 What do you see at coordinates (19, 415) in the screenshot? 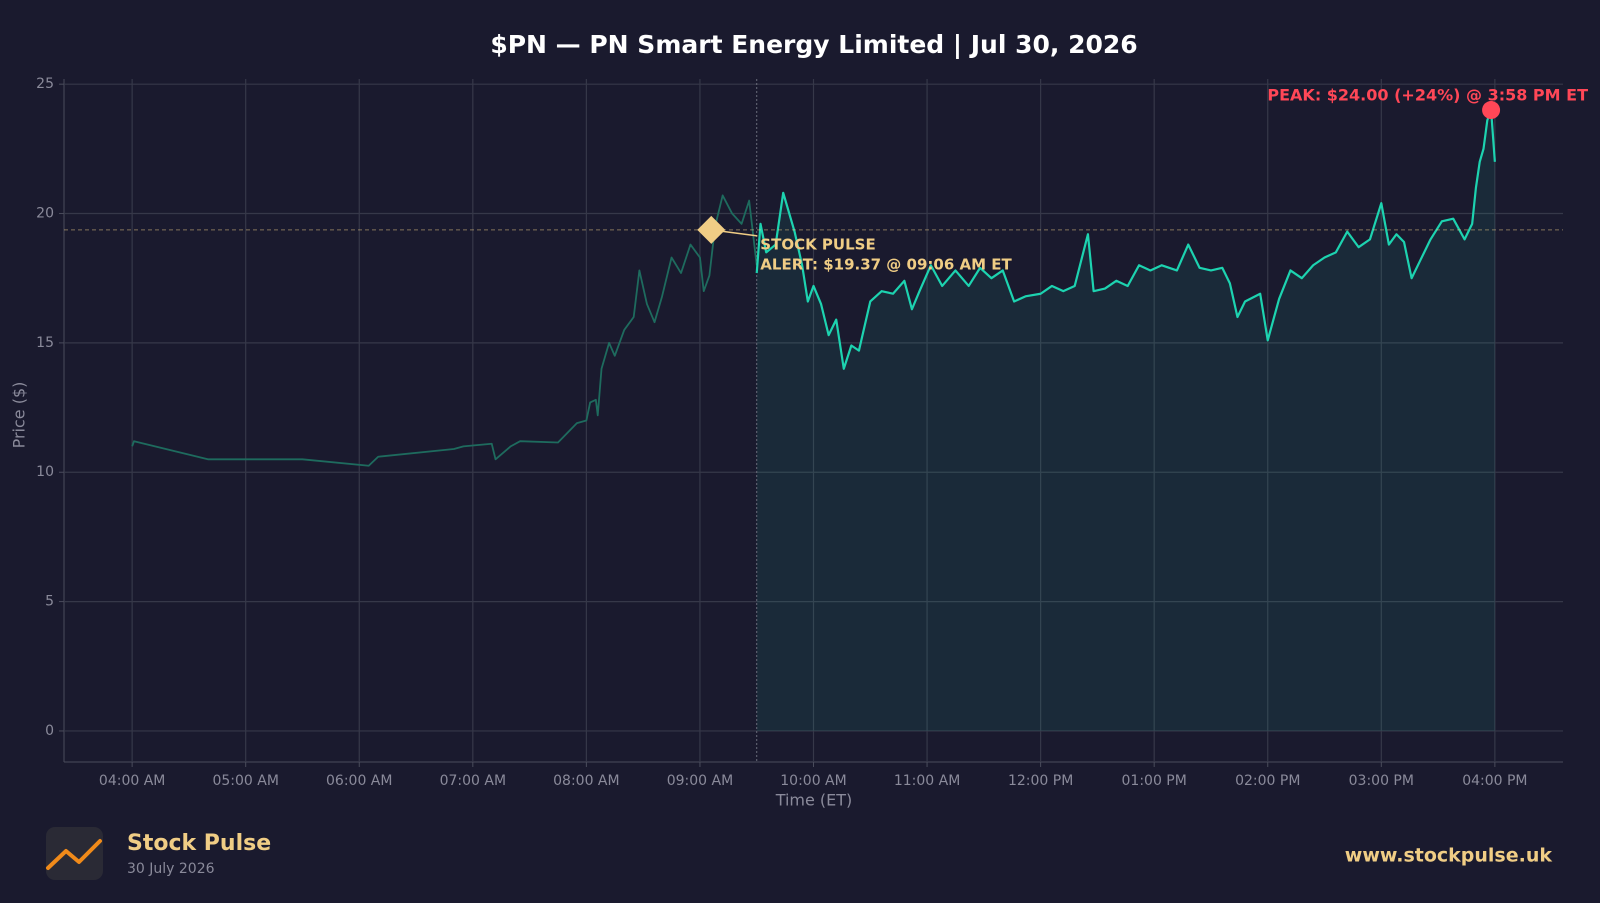
I see `y-axis-label: Price ($)` at bounding box center [19, 415].